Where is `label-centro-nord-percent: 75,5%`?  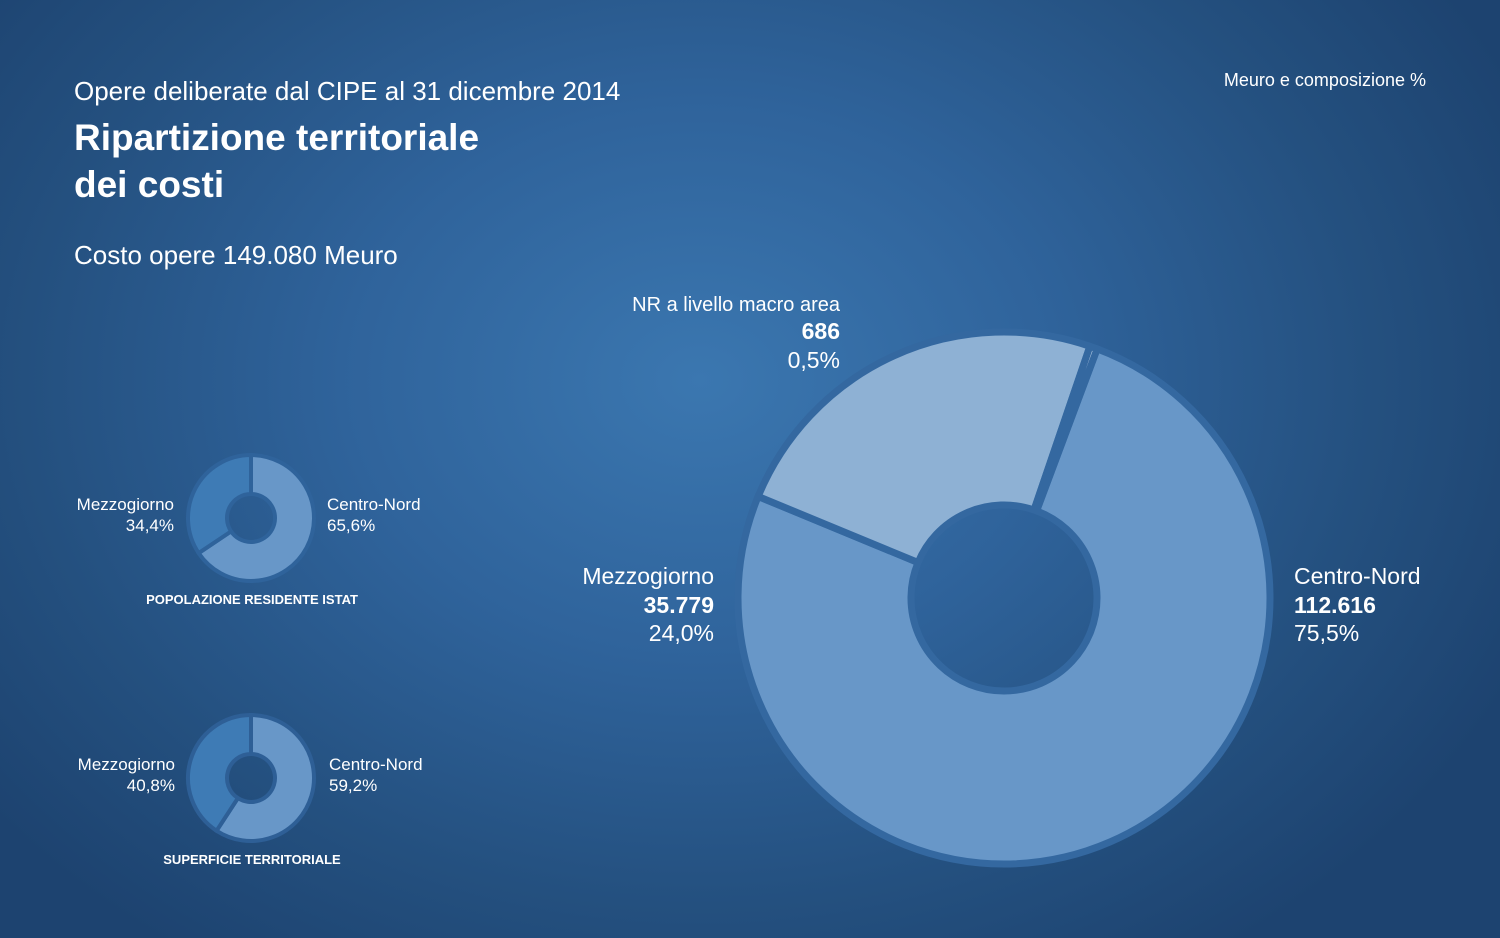
label-centro-nord-percent: 75,5% is located at coordinates (1326, 633).